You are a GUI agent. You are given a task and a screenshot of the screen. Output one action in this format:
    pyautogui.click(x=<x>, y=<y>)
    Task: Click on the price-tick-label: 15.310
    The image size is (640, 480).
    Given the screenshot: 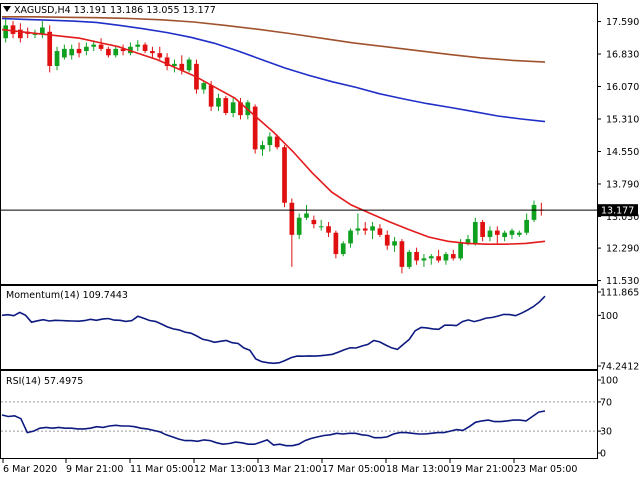 What is the action you would take?
    pyautogui.click(x=622, y=119)
    